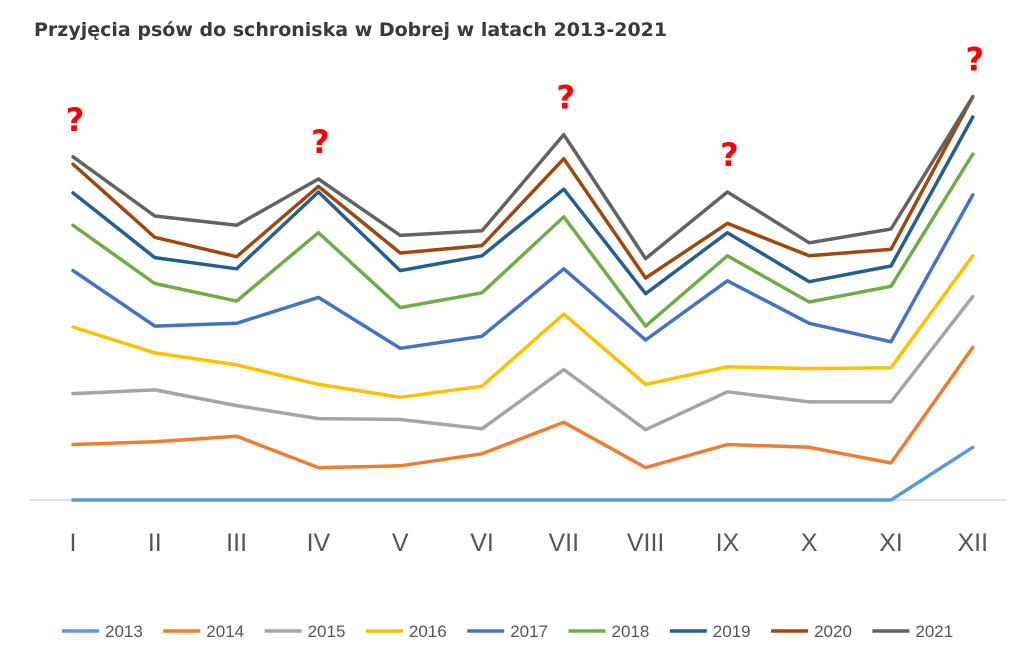 Image resolution: width=1017 pixels, height=663 pixels. I want to click on x-tick-label: III, so click(236, 543).